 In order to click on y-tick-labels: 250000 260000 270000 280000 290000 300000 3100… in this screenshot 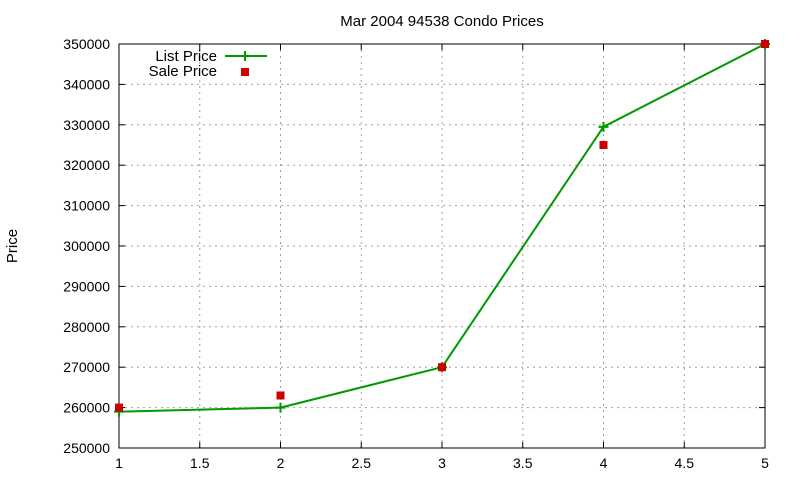, I will do `click(86, 246)`.